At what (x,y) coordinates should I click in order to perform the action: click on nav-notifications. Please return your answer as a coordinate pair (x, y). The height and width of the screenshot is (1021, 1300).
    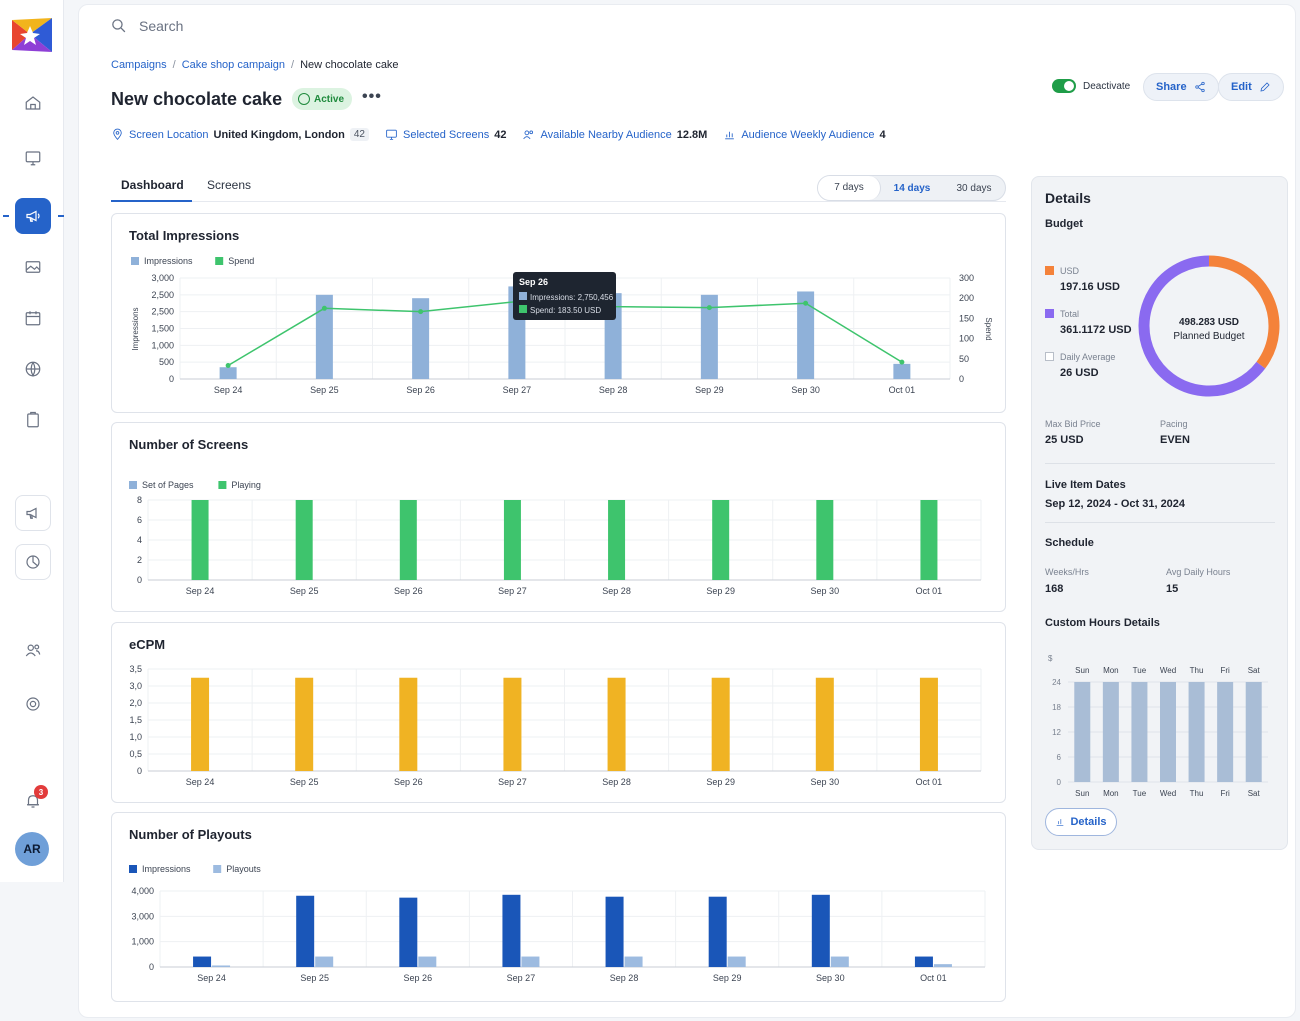
    Looking at the image, I should click on (33, 801).